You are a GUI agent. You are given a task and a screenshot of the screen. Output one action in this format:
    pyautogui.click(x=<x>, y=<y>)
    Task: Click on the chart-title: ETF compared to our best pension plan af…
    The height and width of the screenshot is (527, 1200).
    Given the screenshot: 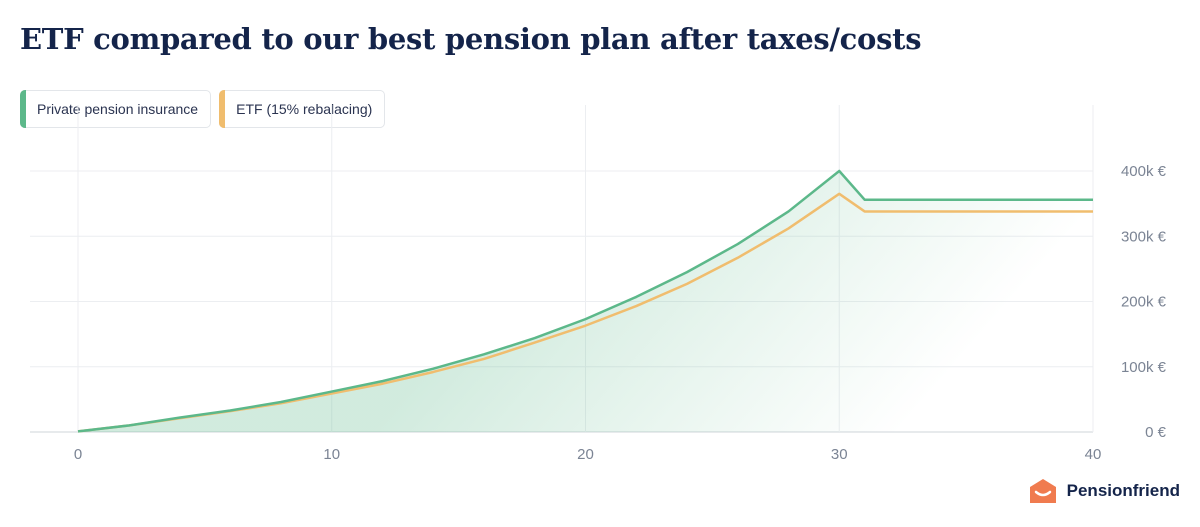 What is the action you would take?
    pyautogui.click(x=471, y=39)
    